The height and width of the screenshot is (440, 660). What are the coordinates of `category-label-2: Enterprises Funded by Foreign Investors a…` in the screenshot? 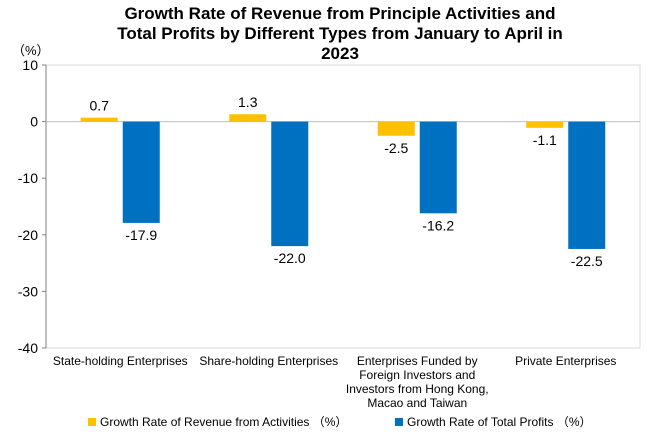 It's located at (417, 382).